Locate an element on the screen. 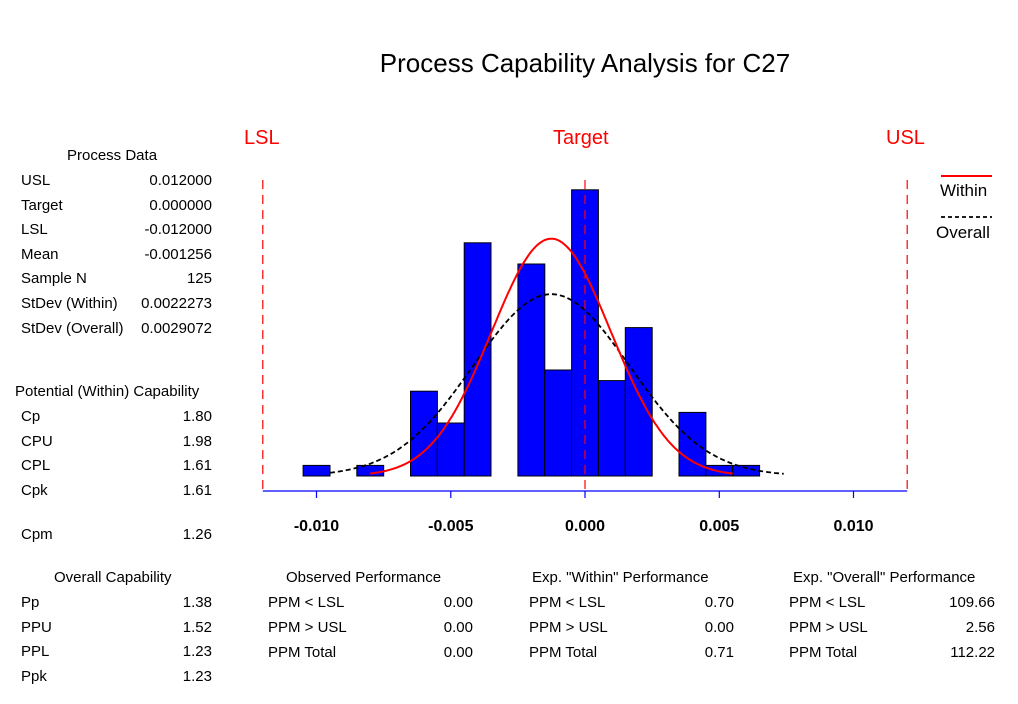 This screenshot has width=1018, height=704. process-data-label: Sample N is located at coordinates (54, 279).